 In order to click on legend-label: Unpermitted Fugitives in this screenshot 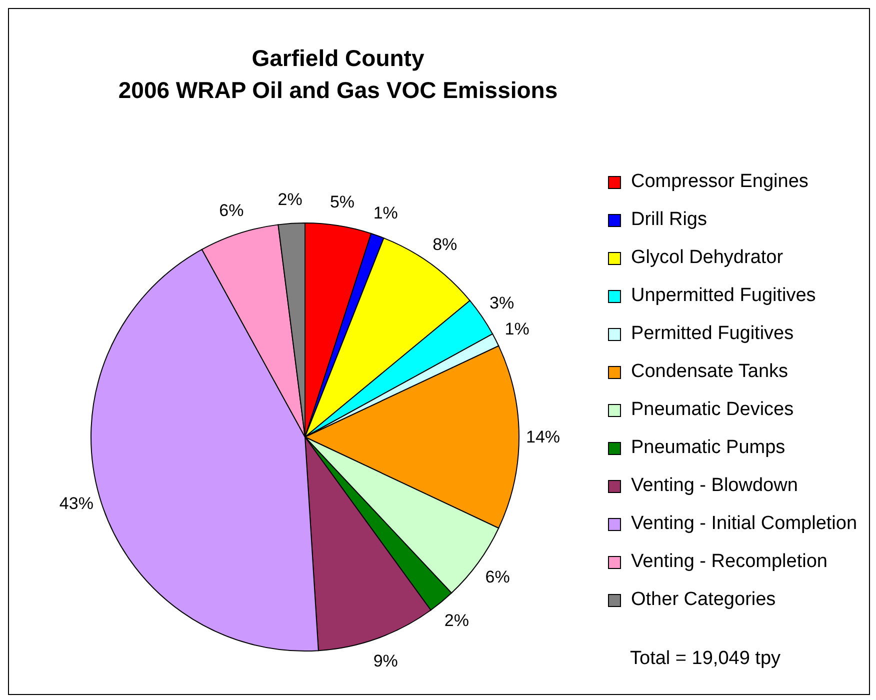, I will do `click(723, 296)`.